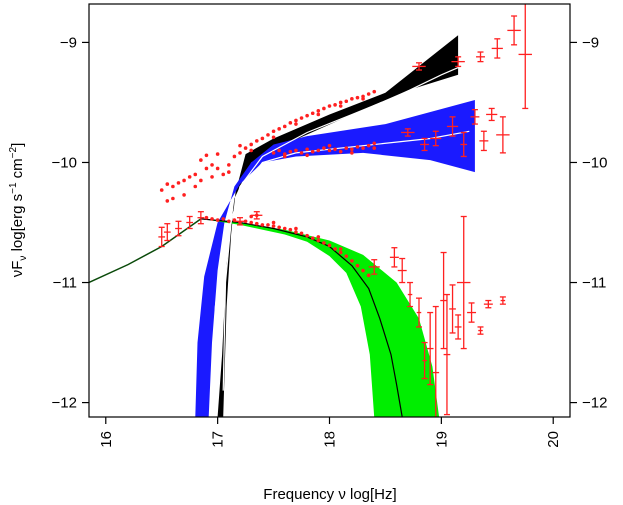 This screenshot has width=623, height=505. Describe the element at coordinates (594, 162) in the screenshot. I see `y-tick-label-right: −10` at that location.